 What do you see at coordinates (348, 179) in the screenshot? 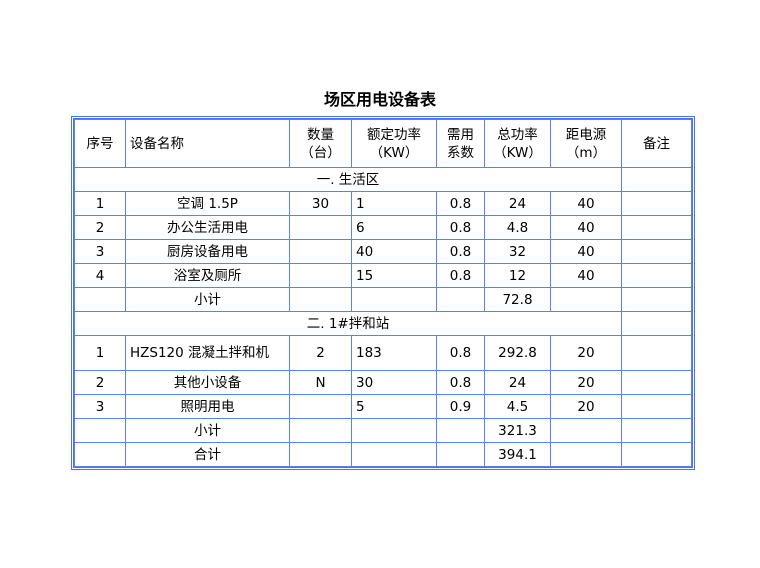
I see `section-label: 一. 生活区` at bounding box center [348, 179].